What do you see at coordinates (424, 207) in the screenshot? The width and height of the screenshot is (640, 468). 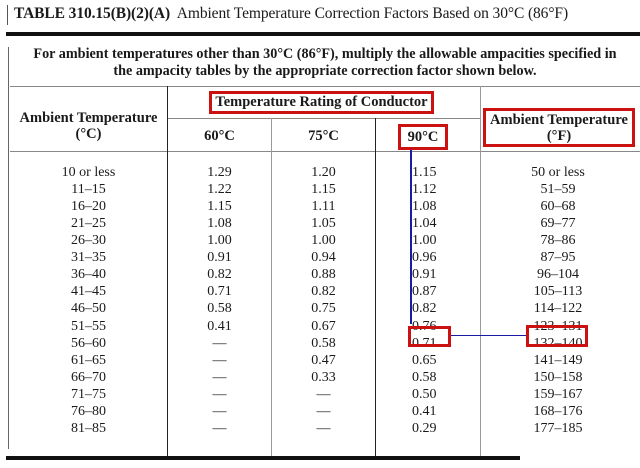 I see `cell-90c: 1.08` at bounding box center [424, 207].